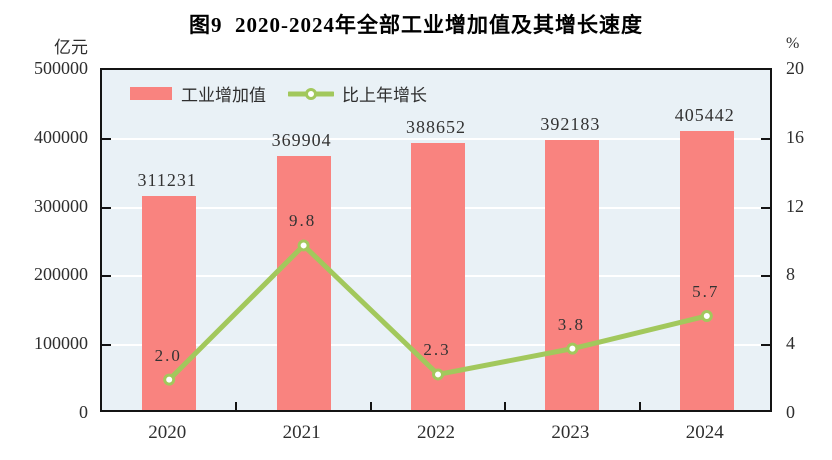  I want to click on y-axis-left-label: 500000, so click(61, 68).